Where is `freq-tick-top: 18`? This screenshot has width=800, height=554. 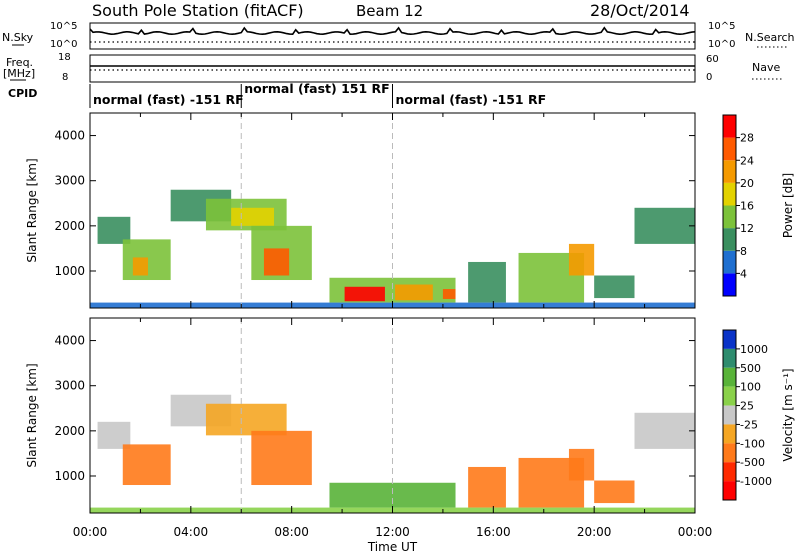
freq-tick-top: 18 is located at coordinates (64, 57).